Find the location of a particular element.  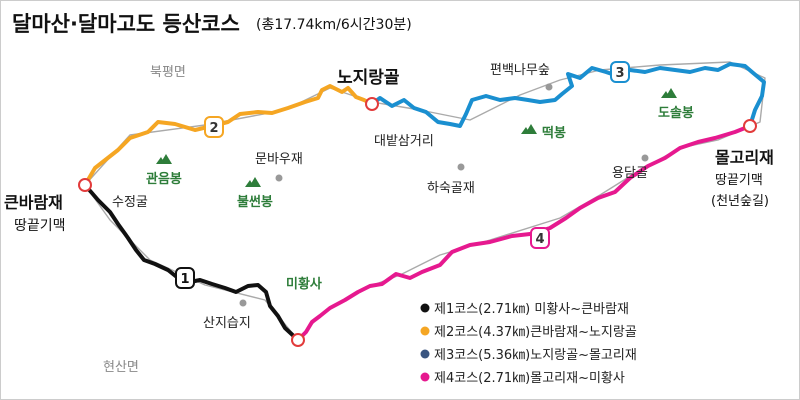

course-marker-3-label: 3 is located at coordinates (619, 73).